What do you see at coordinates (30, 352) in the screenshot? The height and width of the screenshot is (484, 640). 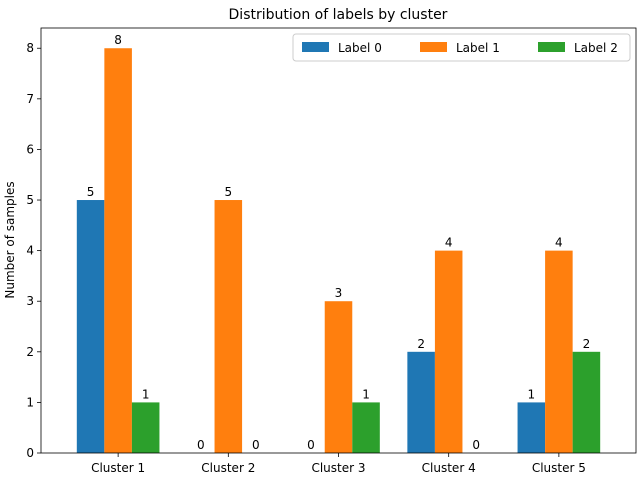 I see `y-tick-label: 2` at bounding box center [30, 352].